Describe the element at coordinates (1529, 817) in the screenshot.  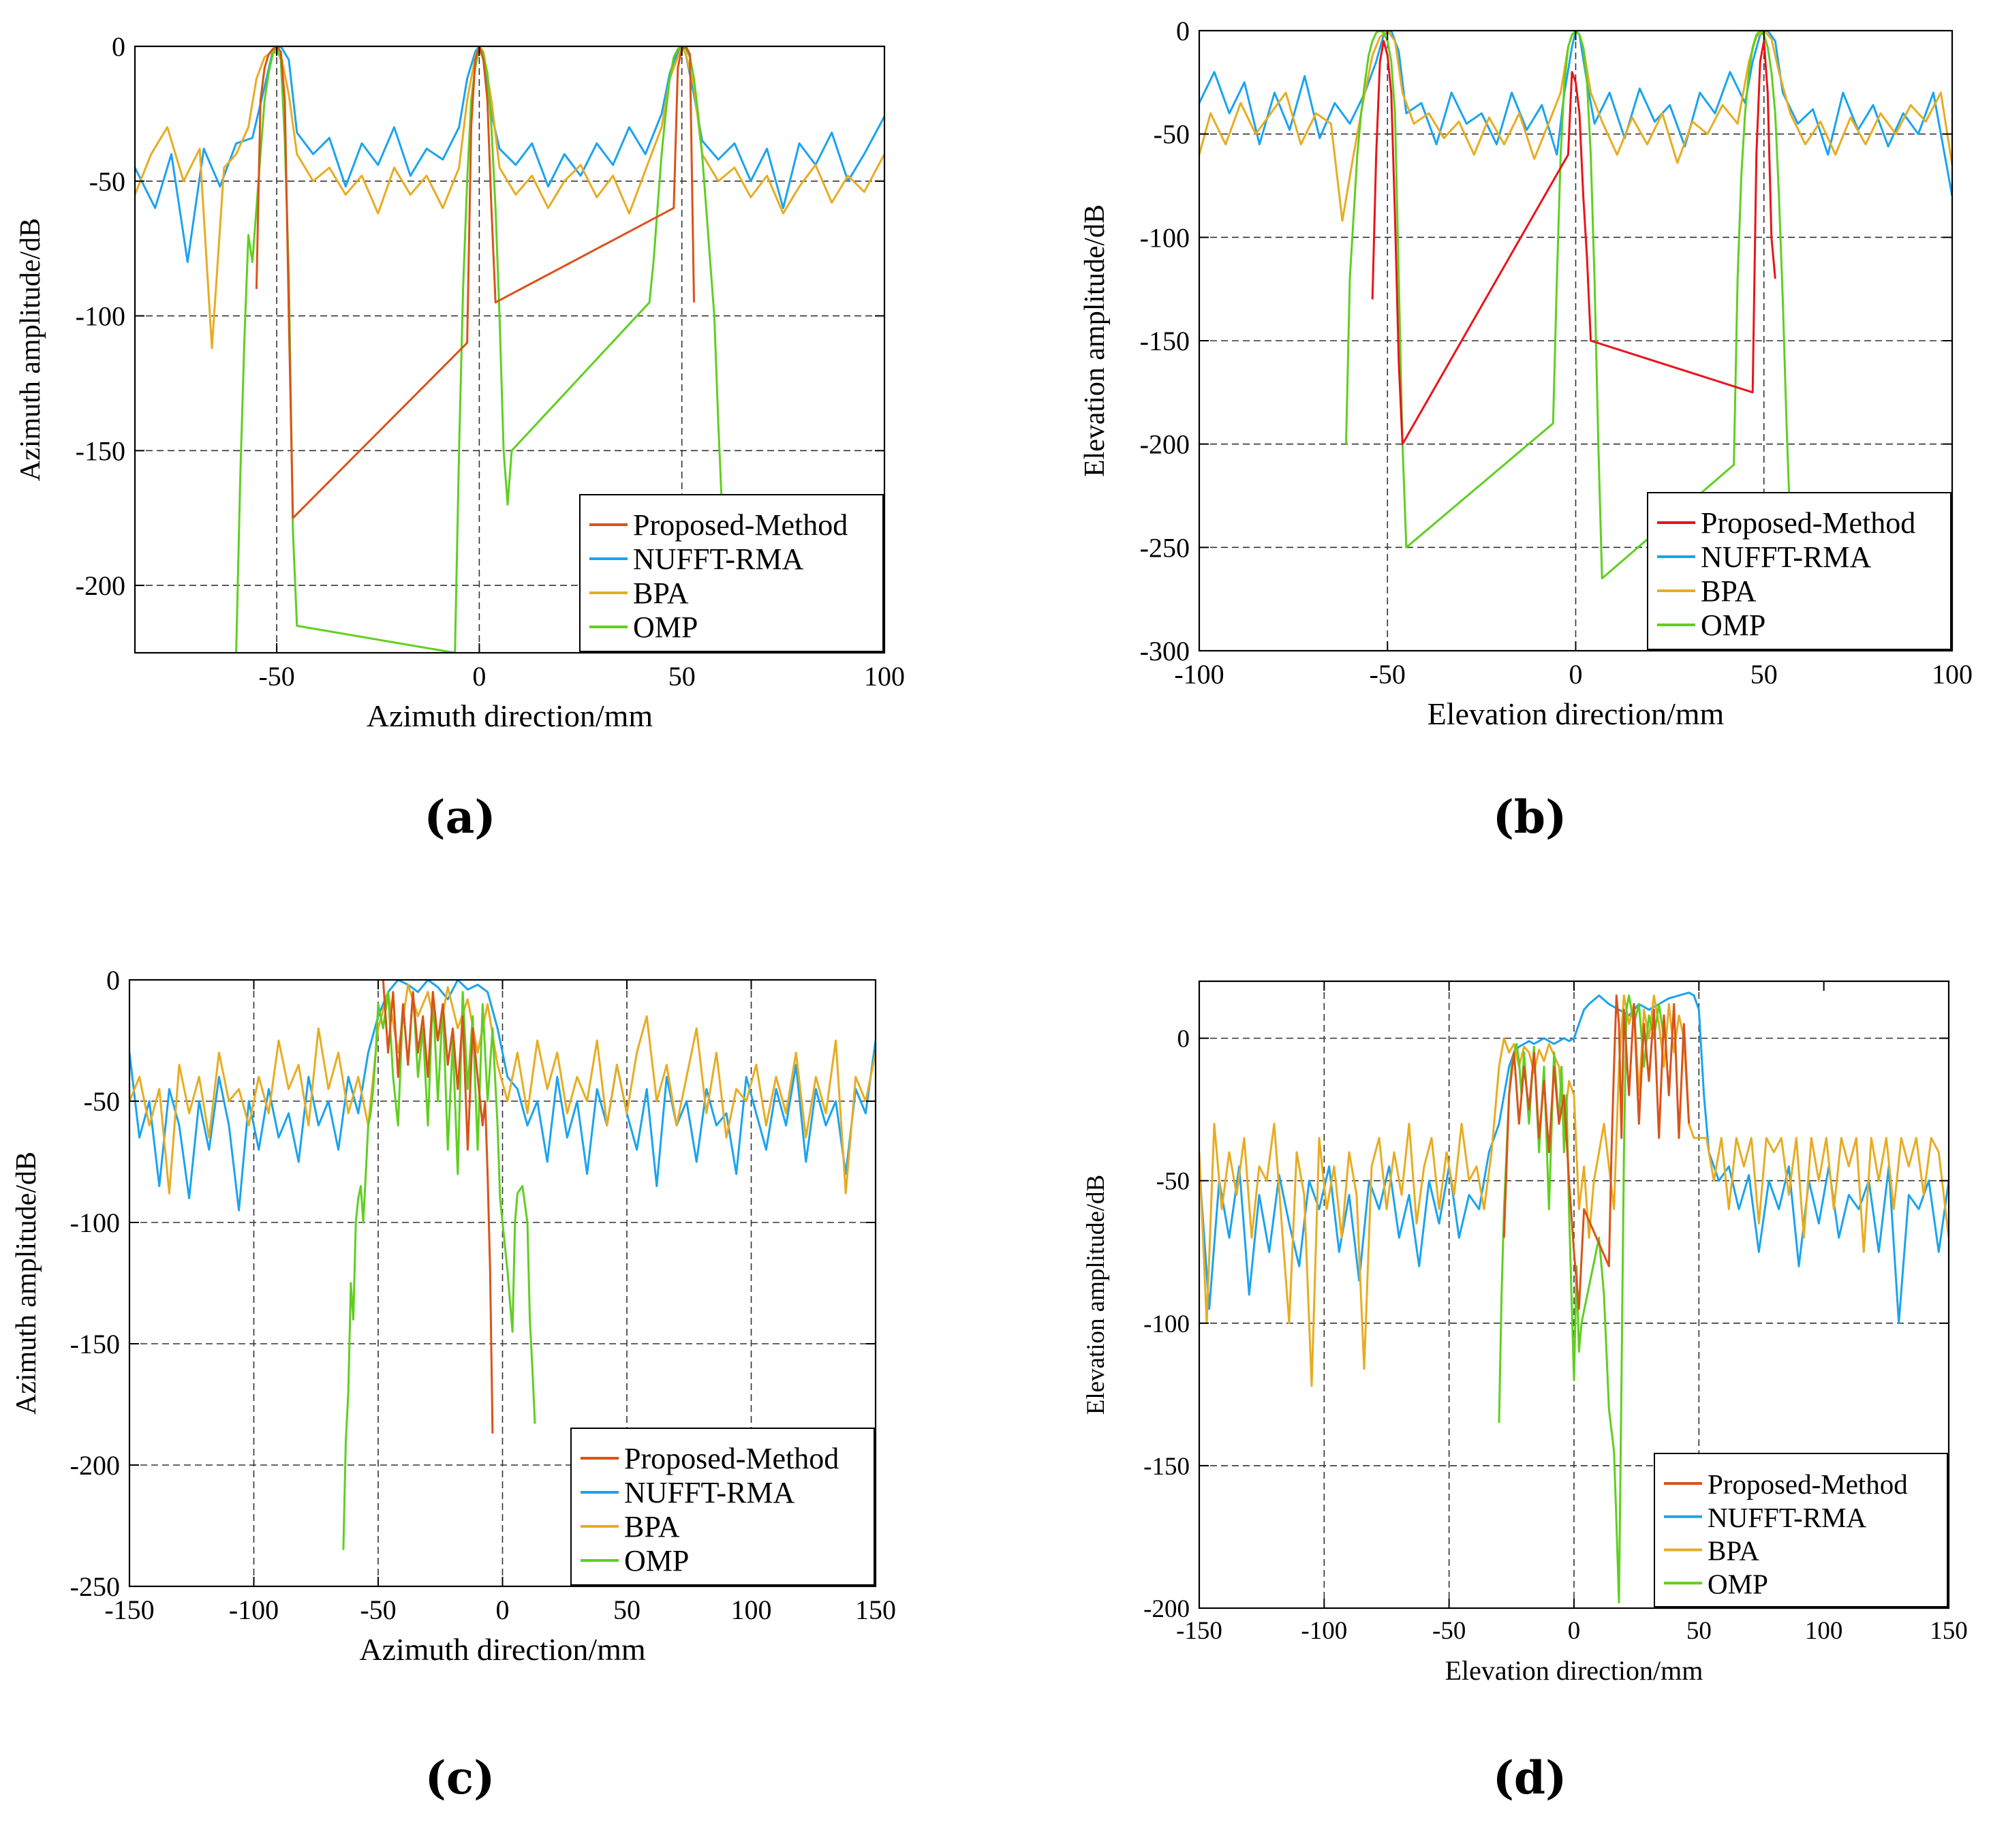
I see `panel-label-b: (b)` at that location.